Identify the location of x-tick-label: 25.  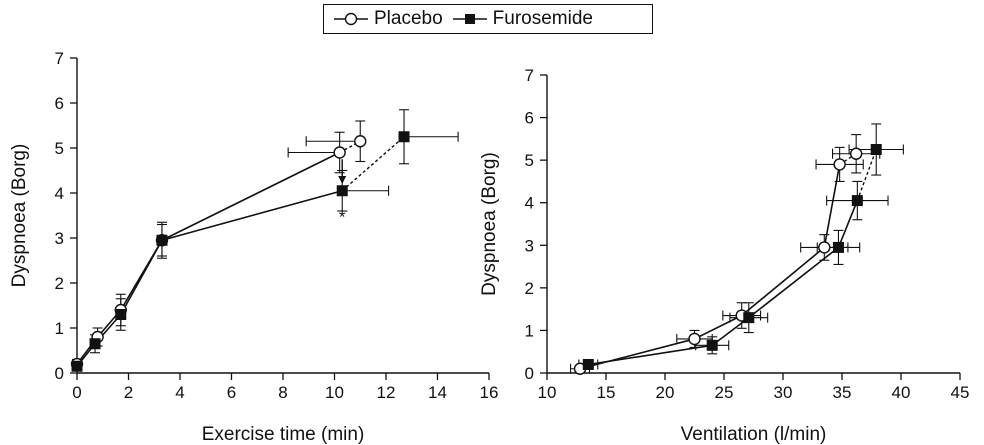
(724, 392).